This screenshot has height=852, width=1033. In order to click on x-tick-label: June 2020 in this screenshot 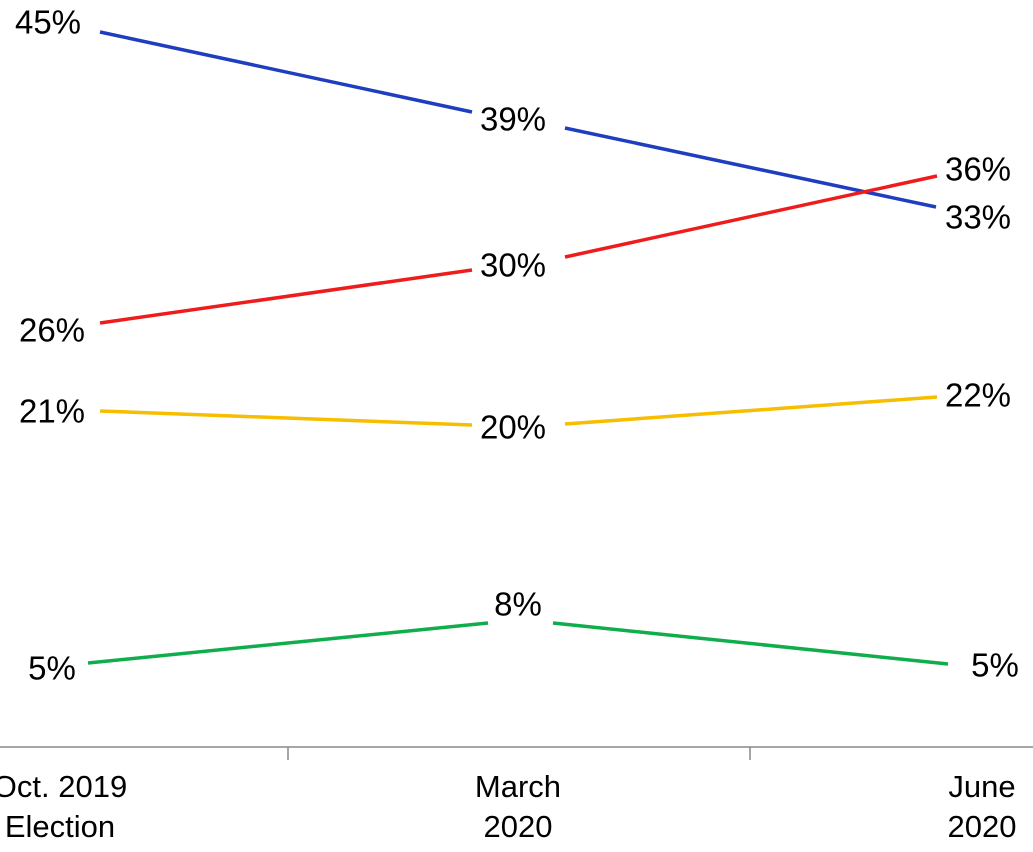, I will do `click(982, 806)`.